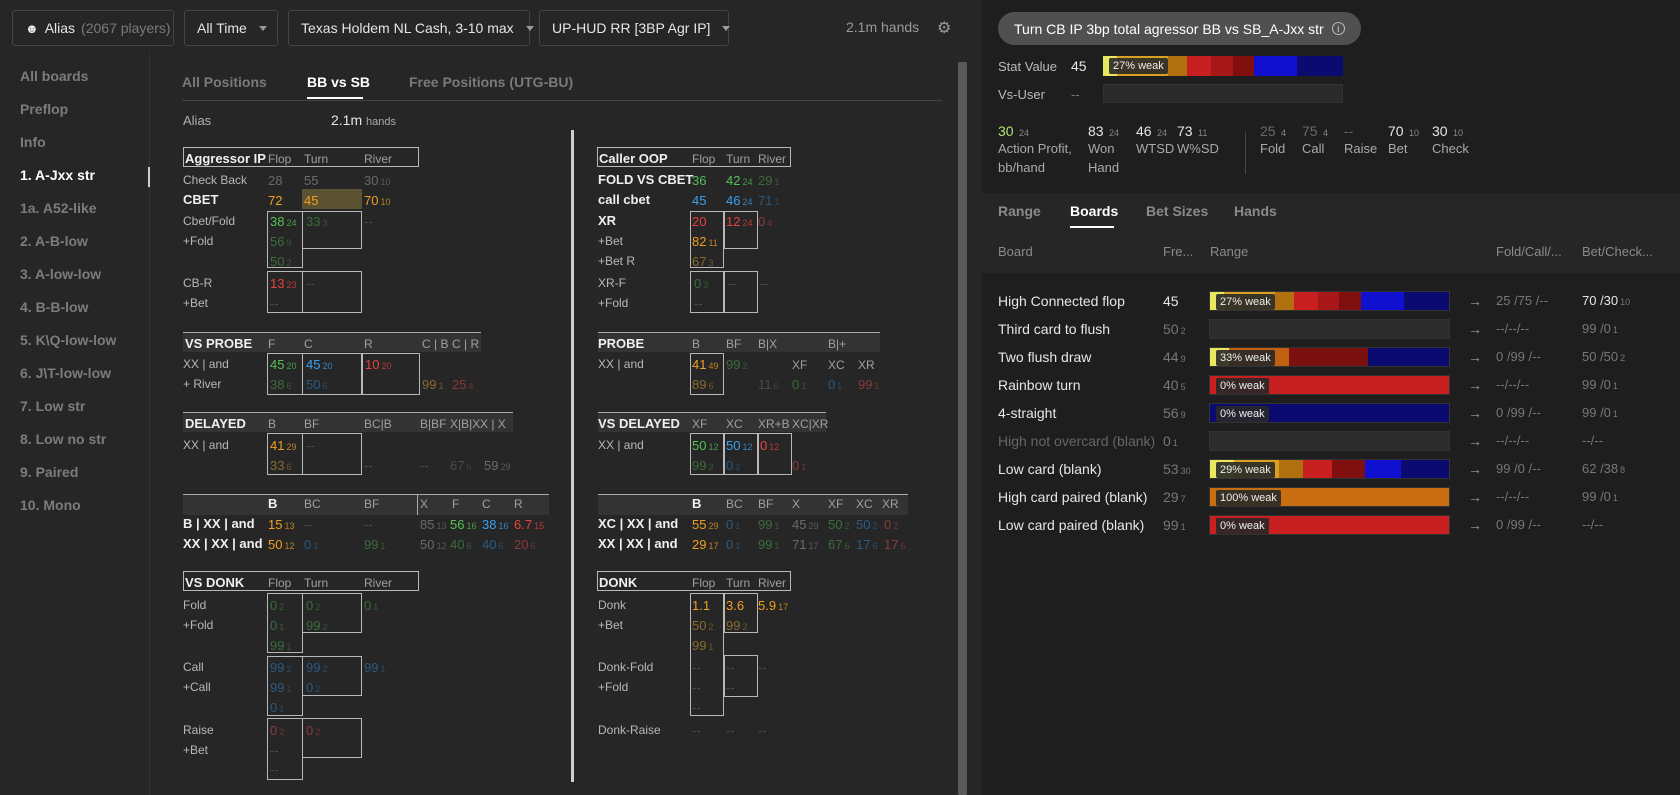 This screenshot has width=1680, height=795. What do you see at coordinates (1050, 469) in the screenshot?
I see `board-name: Low card (blank)` at bounding box center [1050, 469].